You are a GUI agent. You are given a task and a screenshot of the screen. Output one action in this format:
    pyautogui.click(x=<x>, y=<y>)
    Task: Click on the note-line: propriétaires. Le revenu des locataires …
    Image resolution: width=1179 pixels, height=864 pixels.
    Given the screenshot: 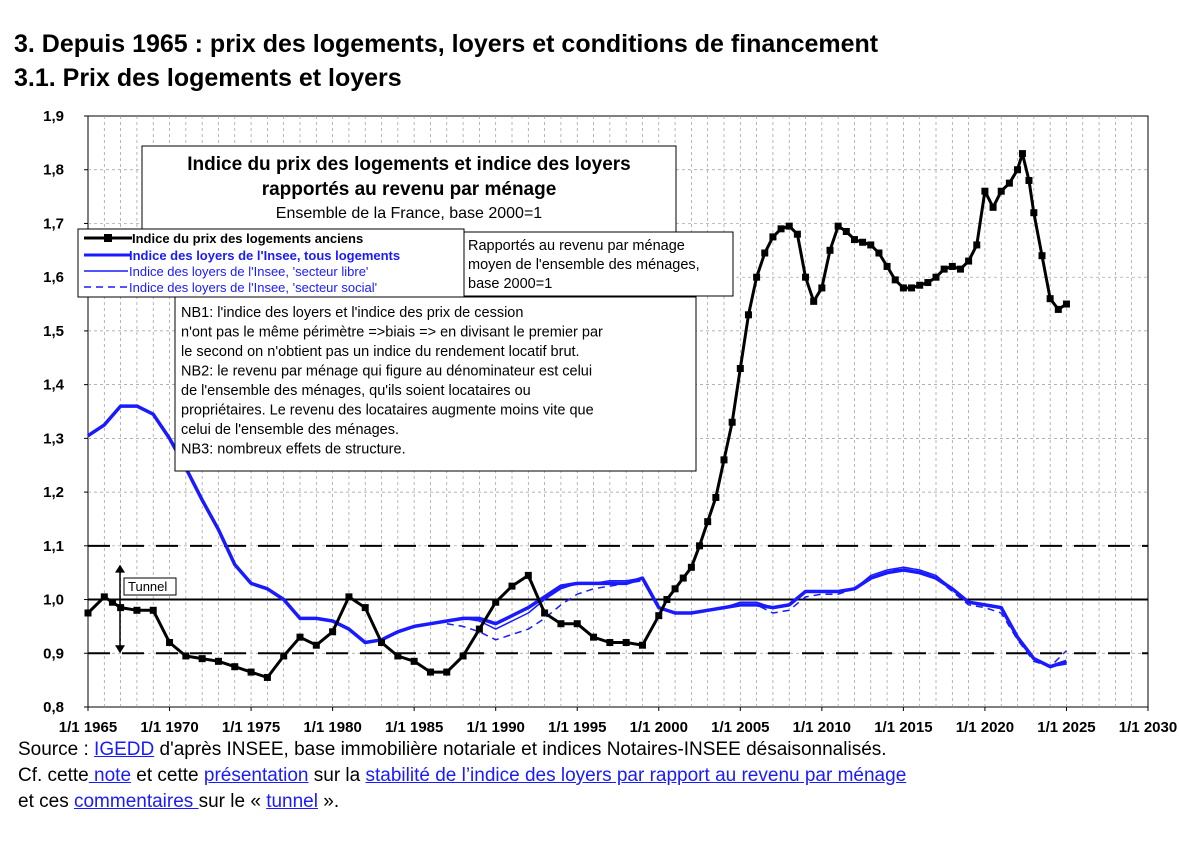 What is the action you would take?
    pyautogui.click(x=387, y=411)
    